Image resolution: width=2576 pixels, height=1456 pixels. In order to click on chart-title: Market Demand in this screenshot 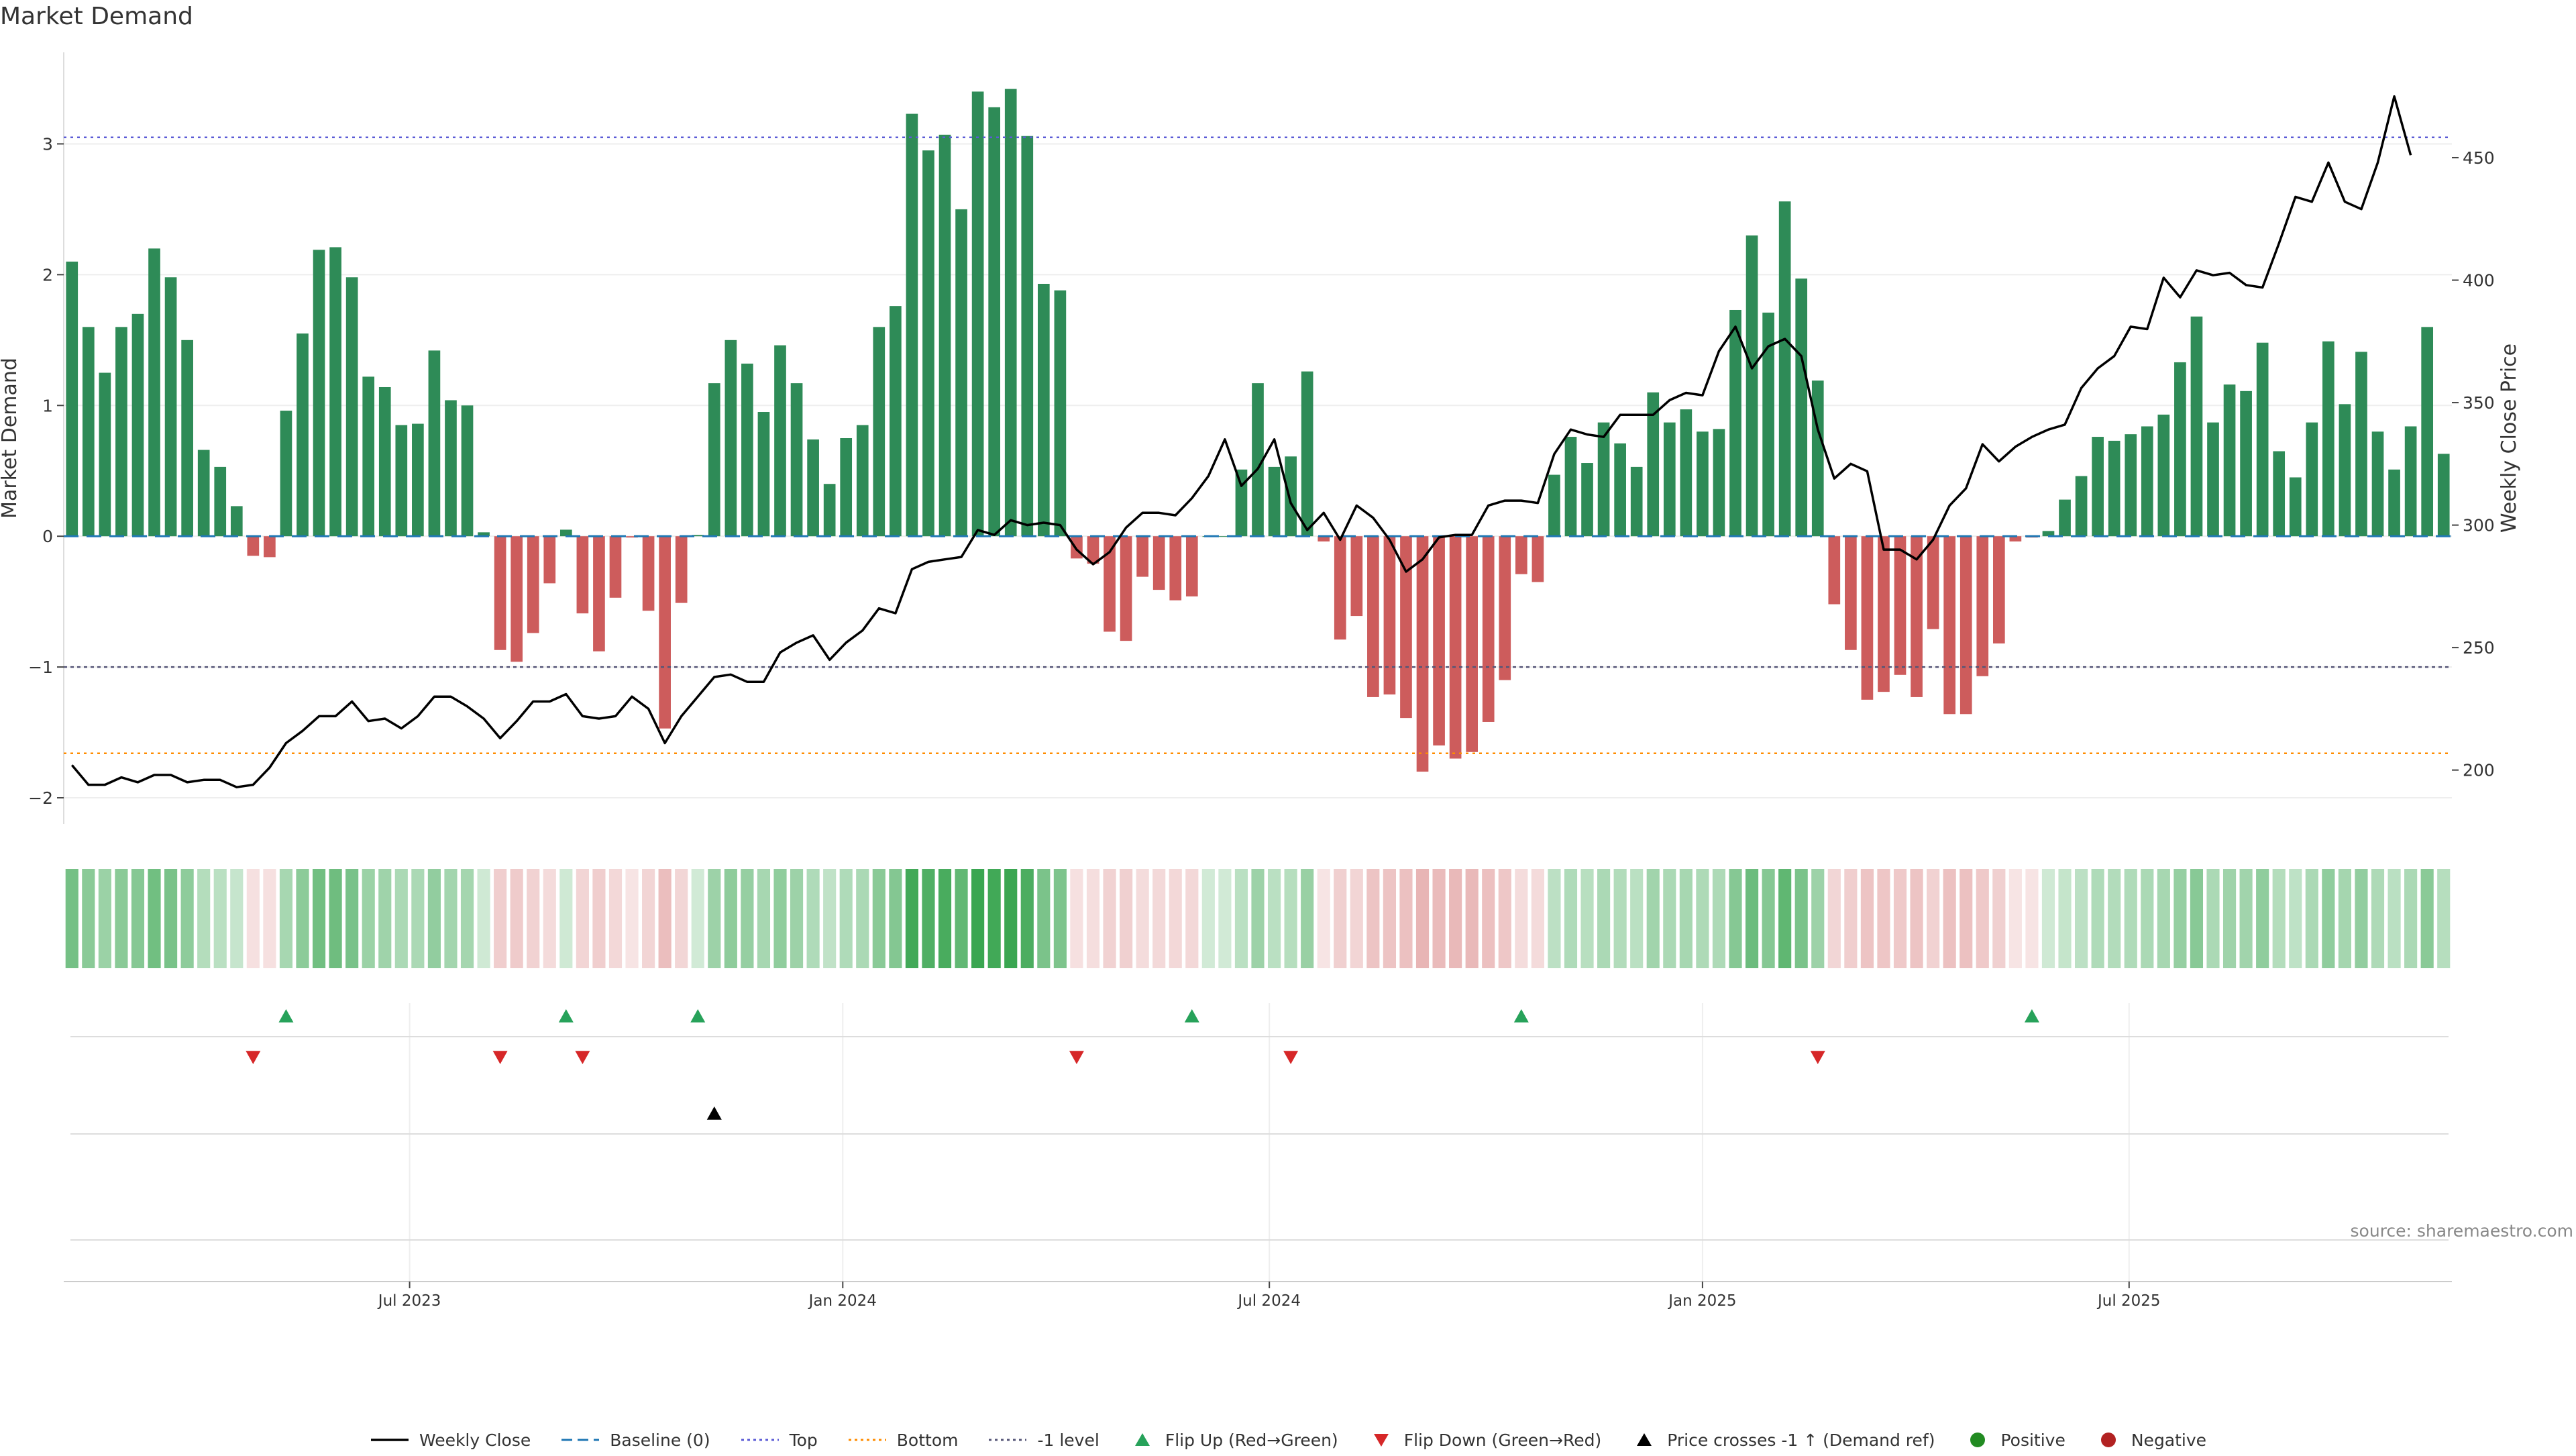, I will do `click(96, 16)`.